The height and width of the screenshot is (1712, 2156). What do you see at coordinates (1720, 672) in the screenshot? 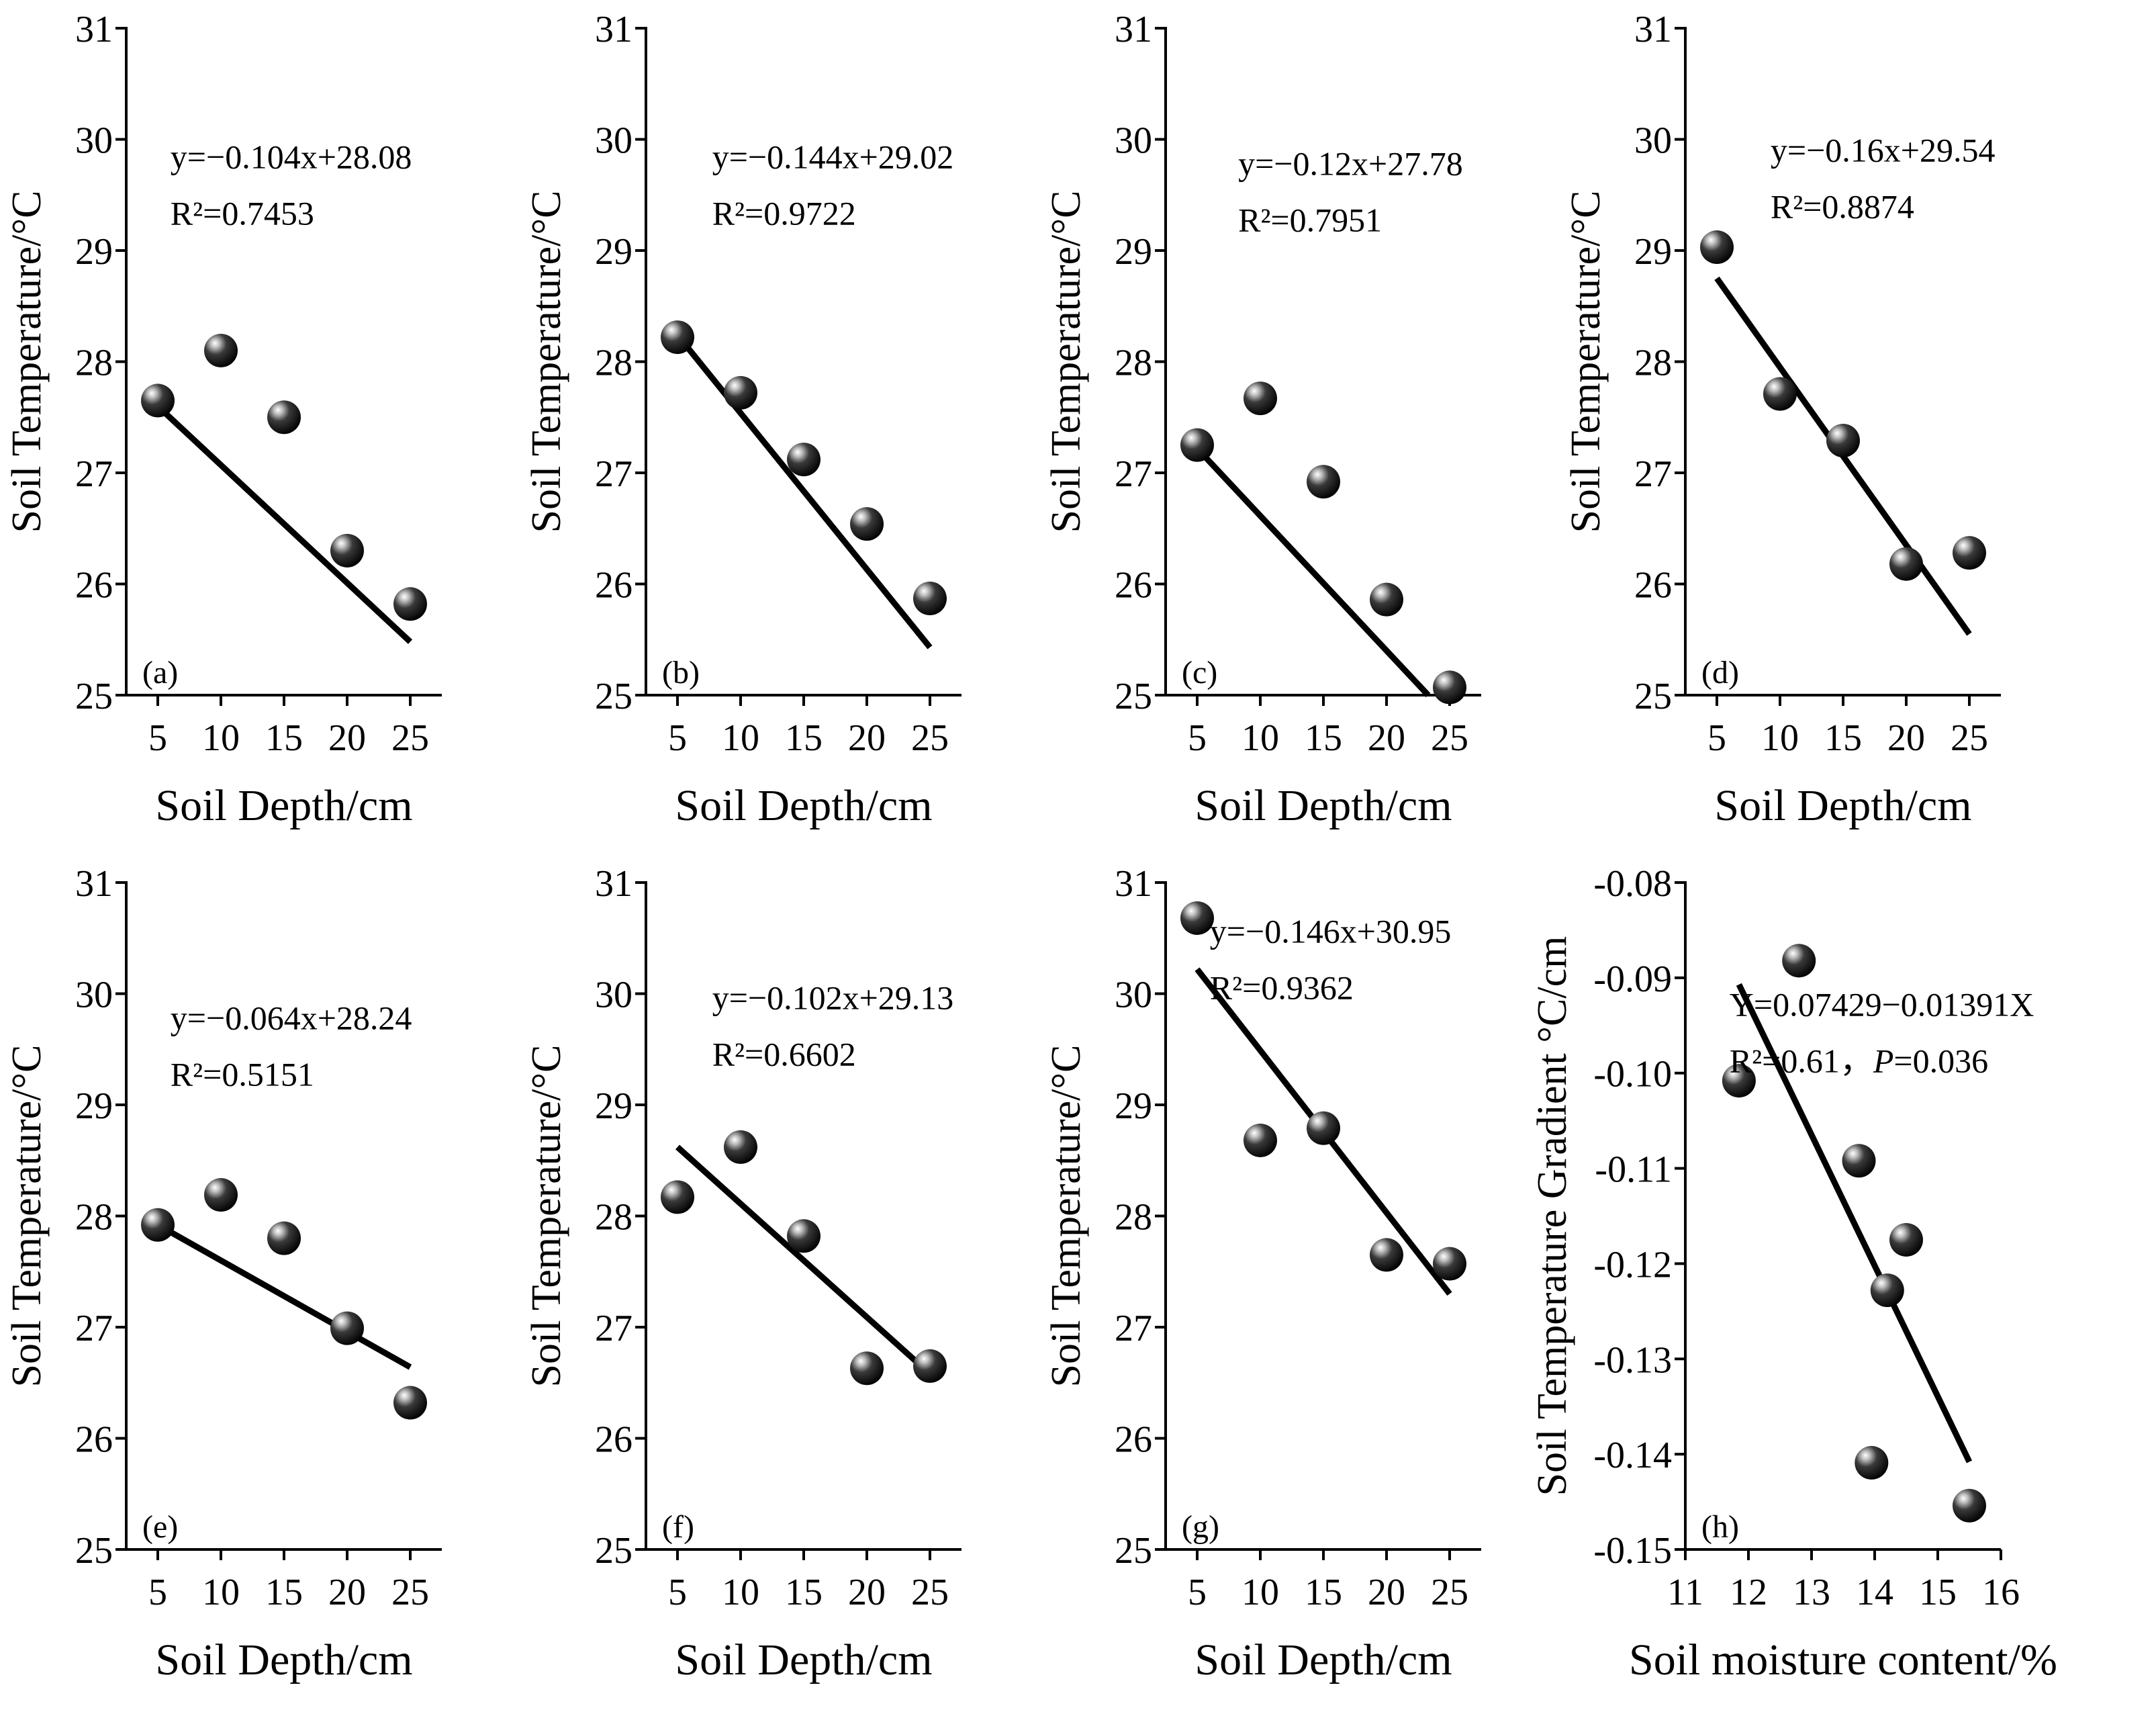
I see `panel-label: (d)` at bounding box center [1720, 672].